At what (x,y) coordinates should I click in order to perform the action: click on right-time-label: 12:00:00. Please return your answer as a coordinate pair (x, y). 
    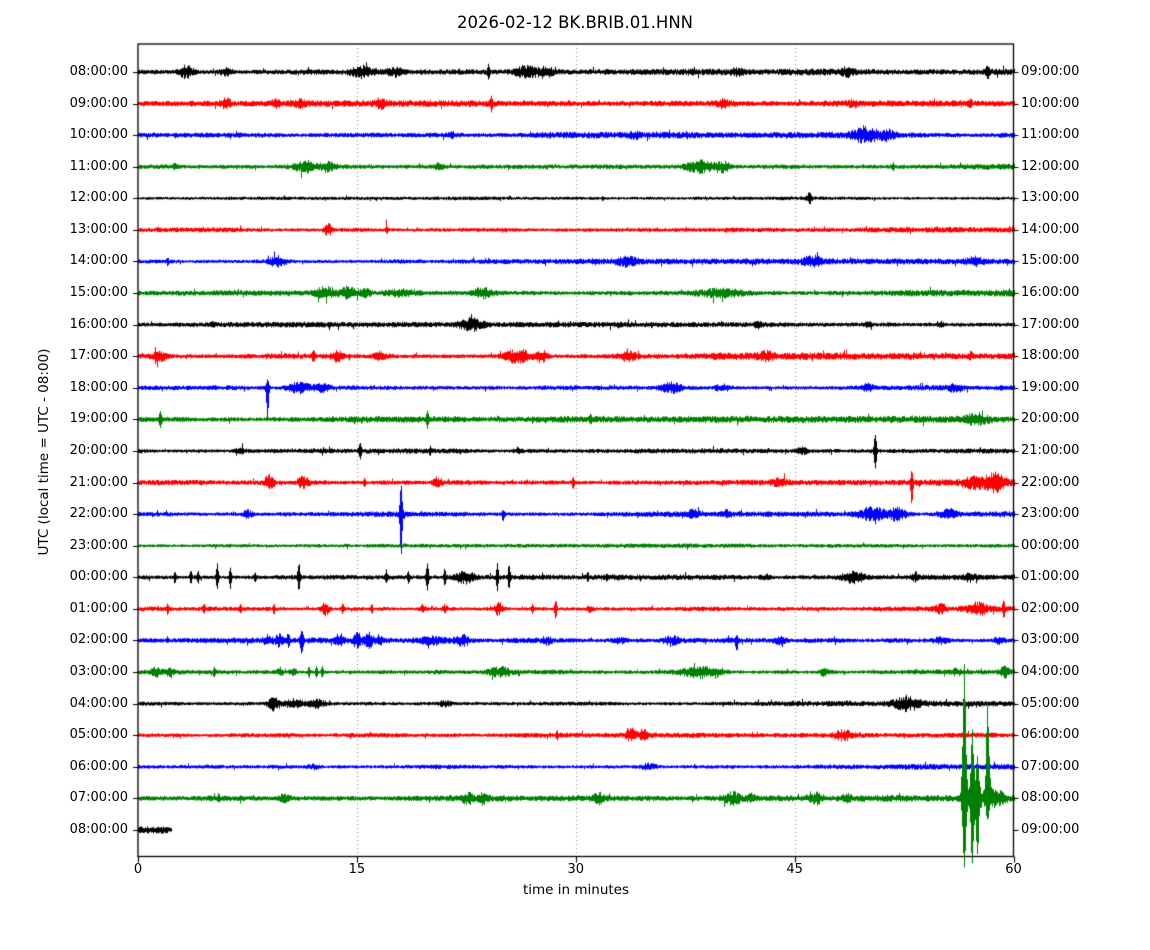
    Looking at the image, I should click on (1050, 166).